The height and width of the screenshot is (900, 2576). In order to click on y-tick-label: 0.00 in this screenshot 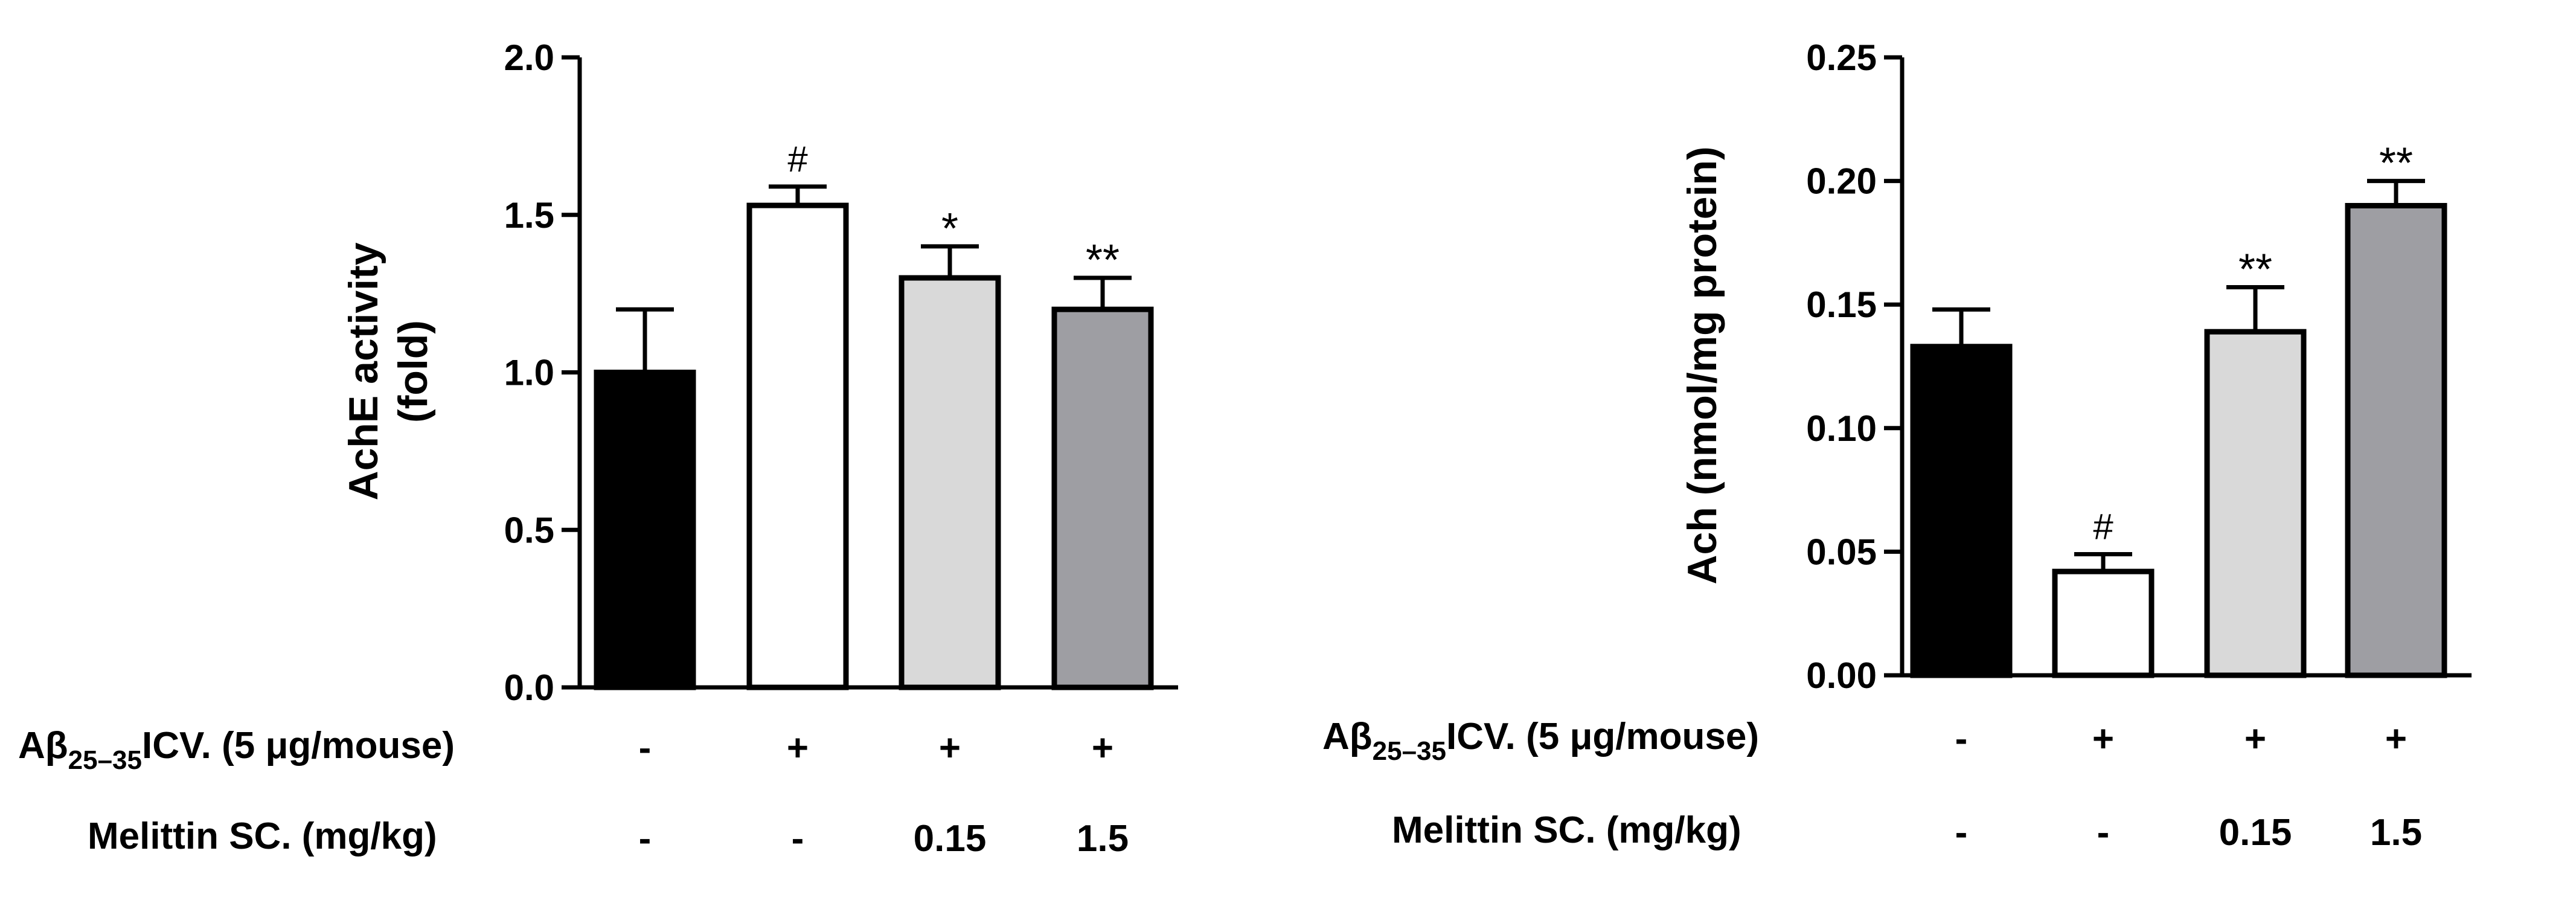, I will do `click(1841, 675)`.